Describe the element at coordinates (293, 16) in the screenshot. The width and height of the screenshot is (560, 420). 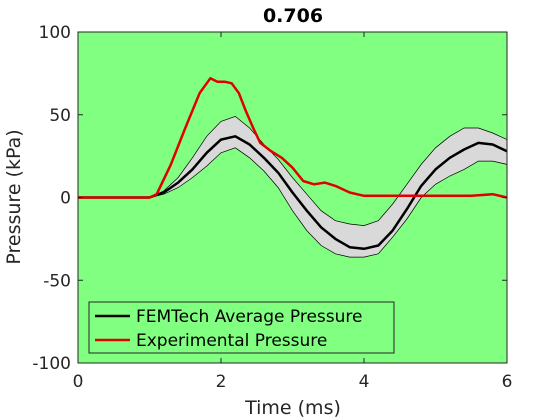
I see `chart-title: 0.706` at that location.